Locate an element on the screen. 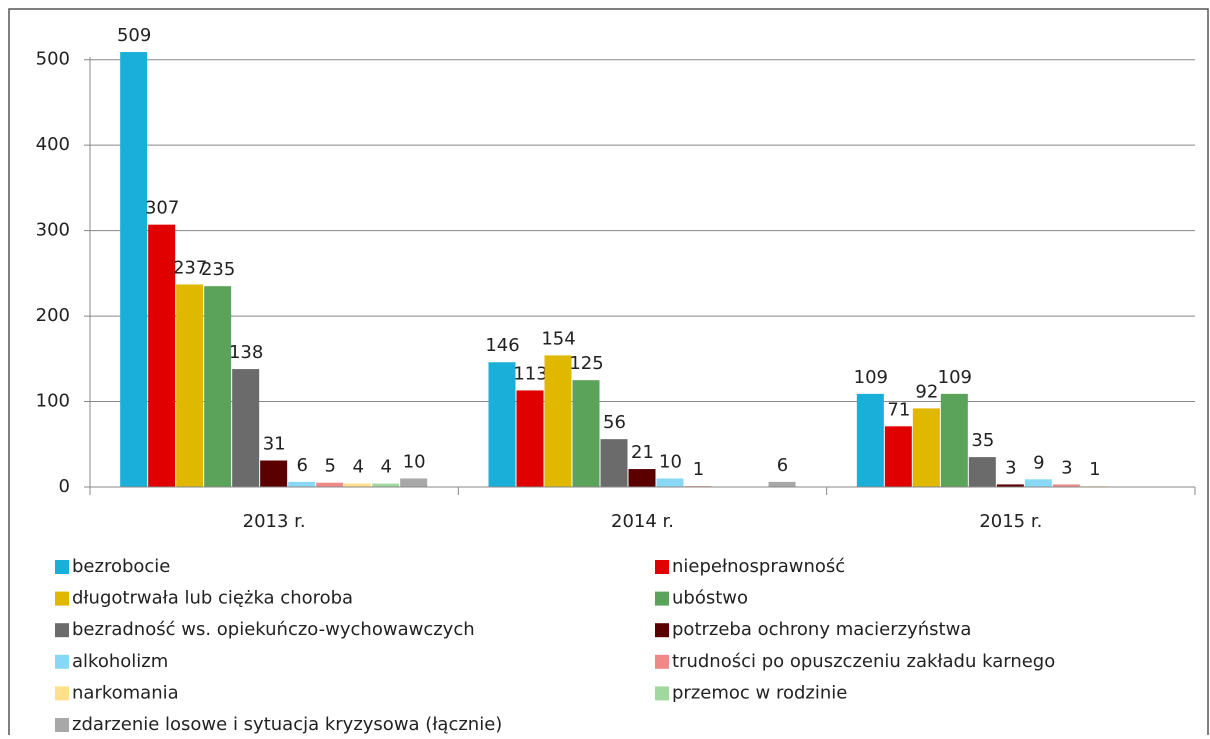 This screenshot has width=1210, height=739. legend-label: niepełnosprawność is located at coordinates (758, 566).